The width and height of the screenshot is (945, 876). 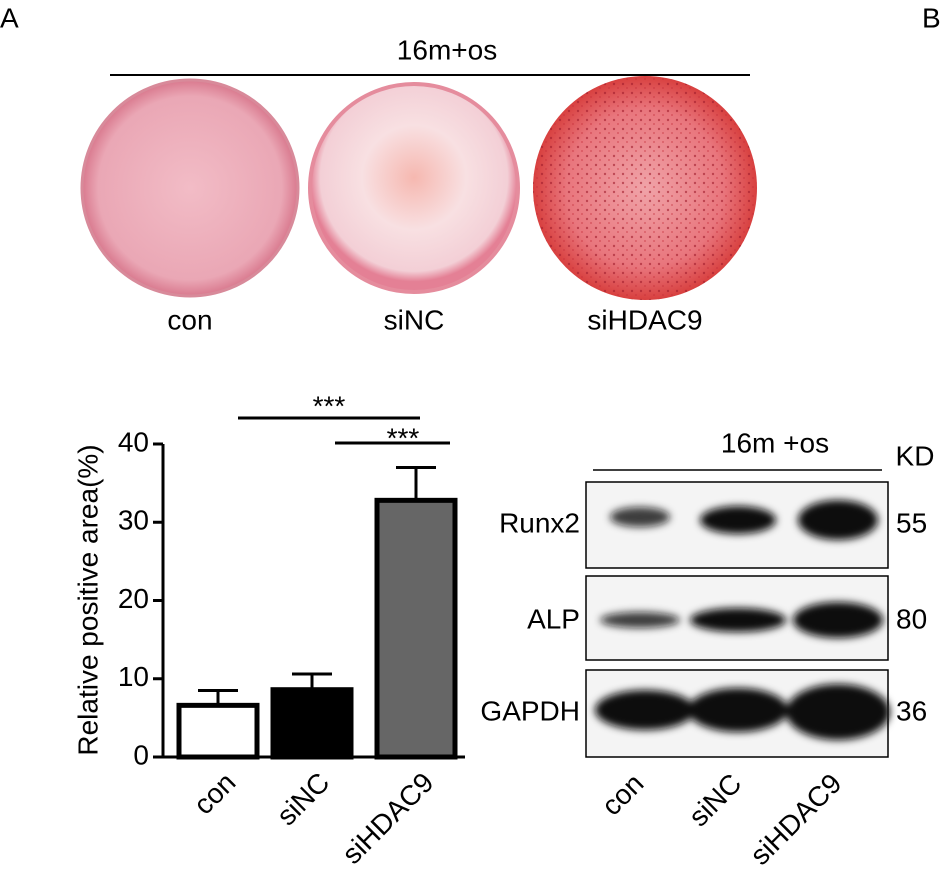 I want to click on plate-title: 16m+os, so click(x=447, y=49).